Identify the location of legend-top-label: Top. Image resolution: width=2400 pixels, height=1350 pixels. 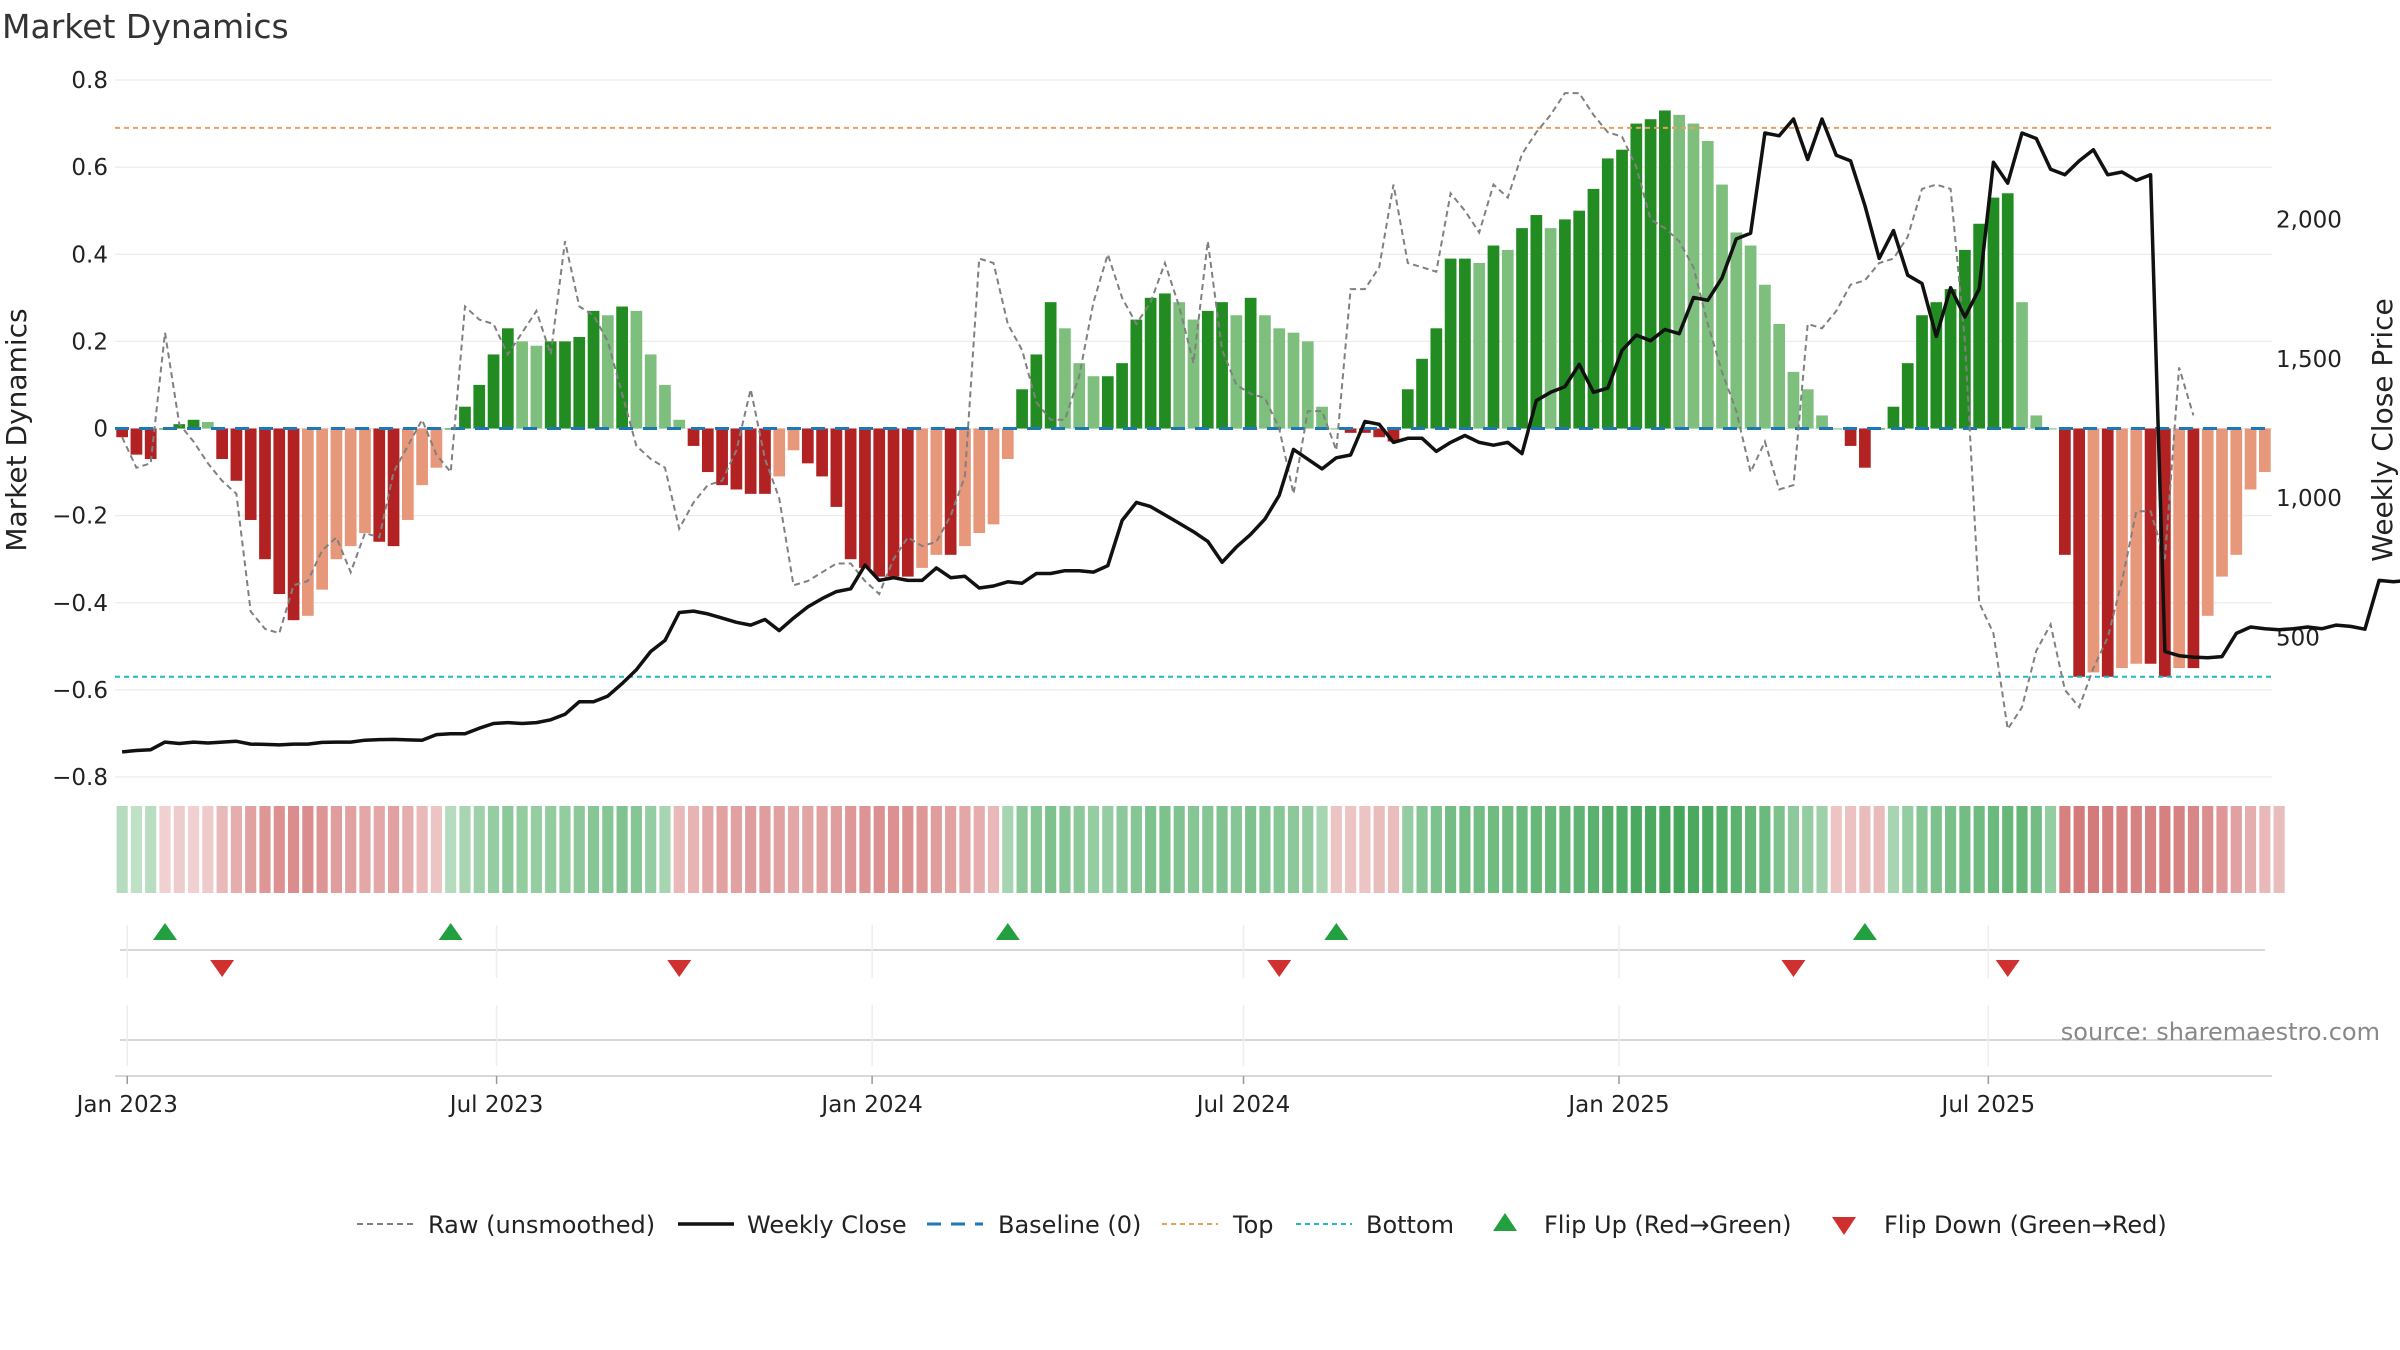
(1253, 1225).